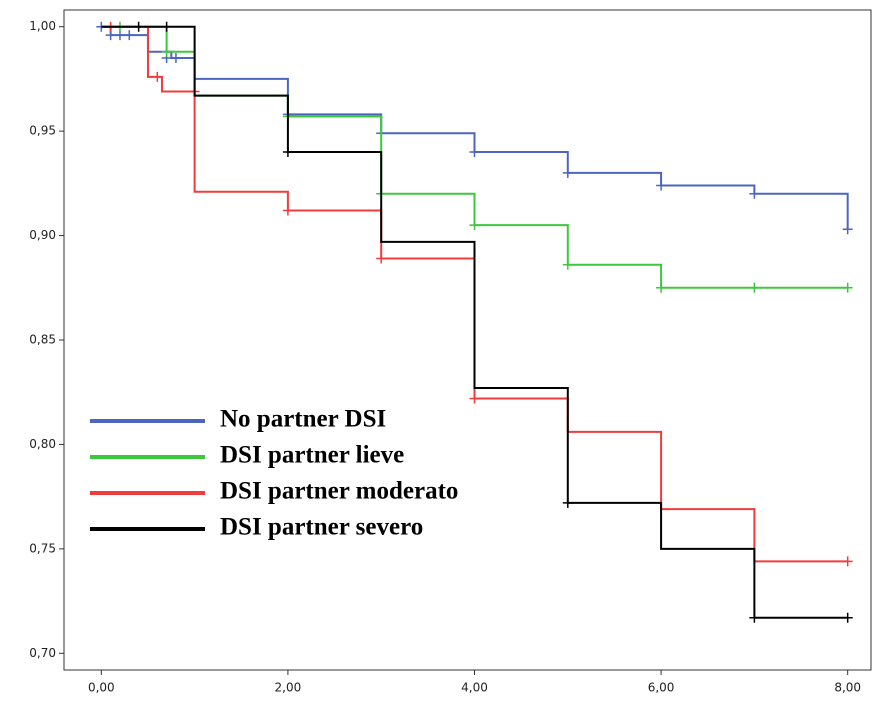  What do you see at coordinates (339, 491) in the screenshot?
I see `legend-label: DSI partner moderato` at bounding box center [339, 491].